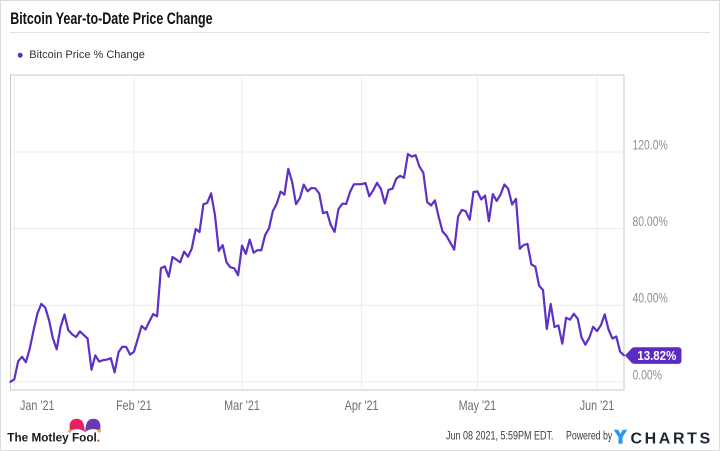  I want to click on svg-text: Bitcoin Price % Change, so click(87, 55).